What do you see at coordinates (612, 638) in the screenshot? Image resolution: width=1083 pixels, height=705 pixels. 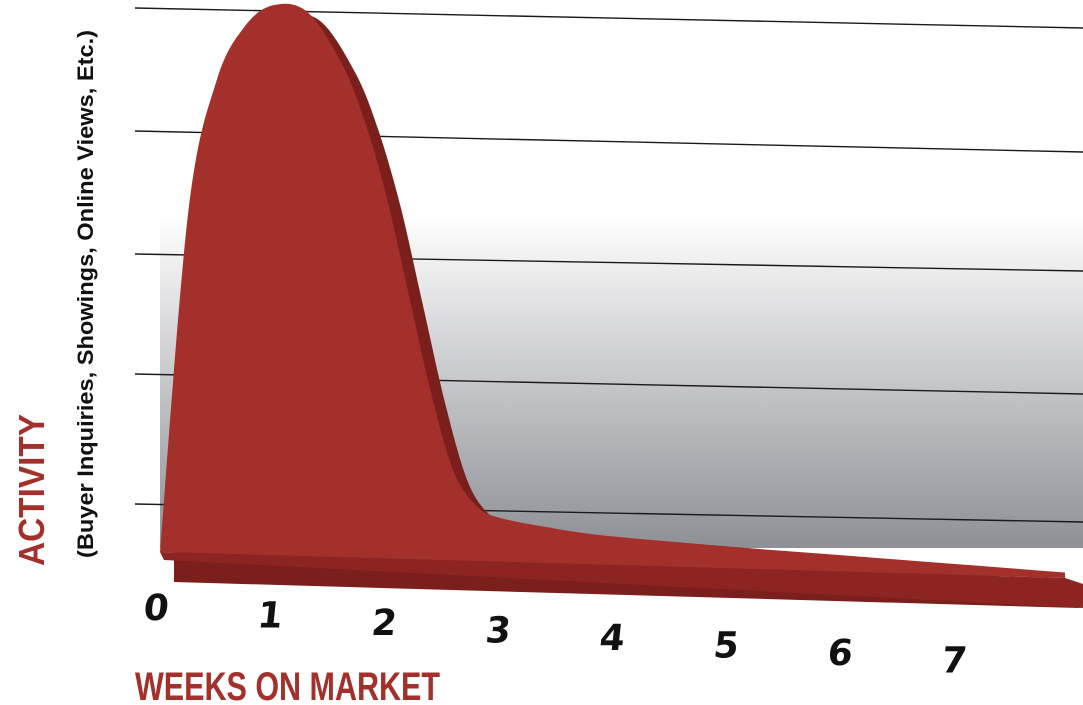 I see `x-tick-label-4: 4` at bounding box center [612, 638].